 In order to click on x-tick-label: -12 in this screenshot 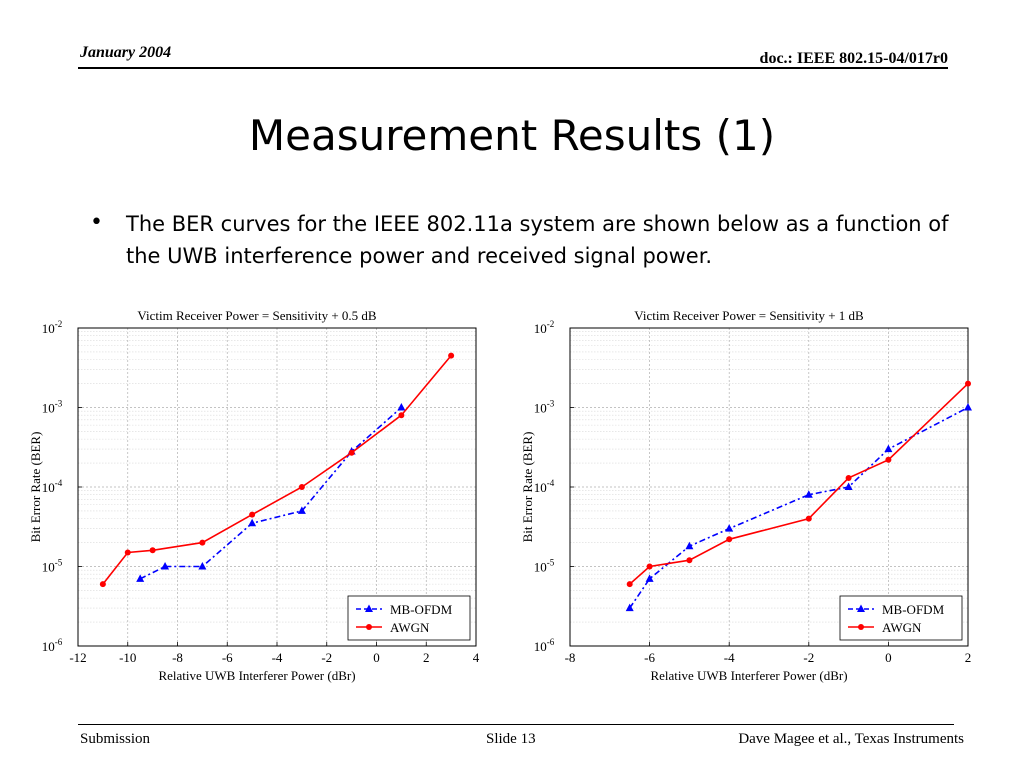, I will do `click(77, 657)`.